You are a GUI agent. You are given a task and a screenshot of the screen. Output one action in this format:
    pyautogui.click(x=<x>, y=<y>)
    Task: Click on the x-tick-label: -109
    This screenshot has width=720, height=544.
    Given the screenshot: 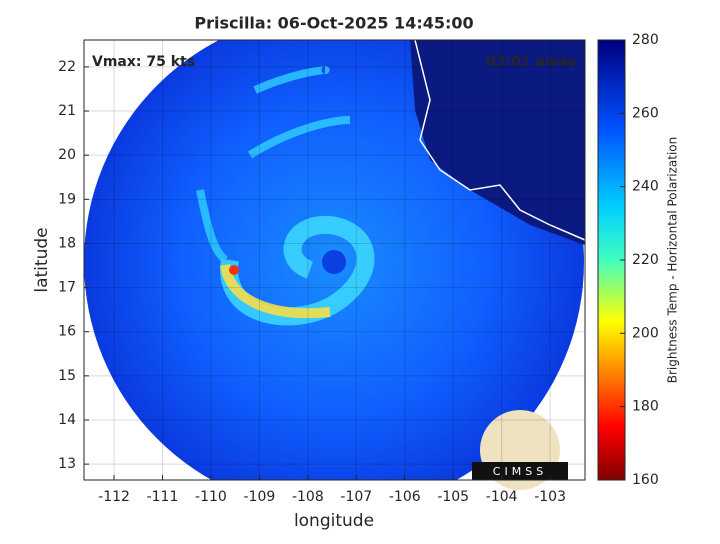 What is the action you would take?
    pyautogui.click(x=260, y=497)
    